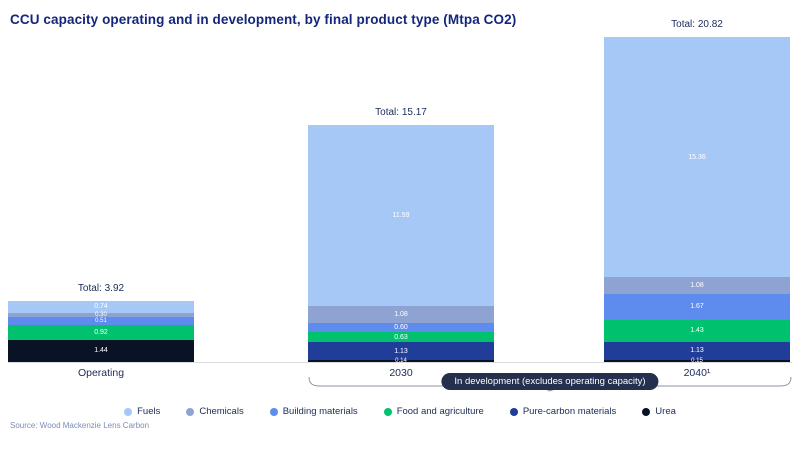  I want to click on legend-item-urea: Urea, so click(659, 411).